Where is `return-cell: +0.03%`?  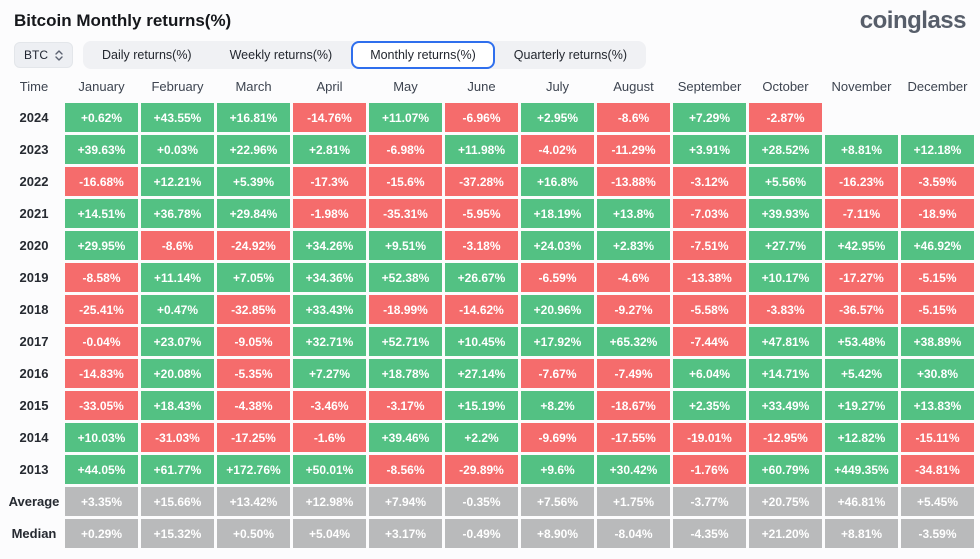
return-cell: +0.03% is located at coordinates (177, 150).